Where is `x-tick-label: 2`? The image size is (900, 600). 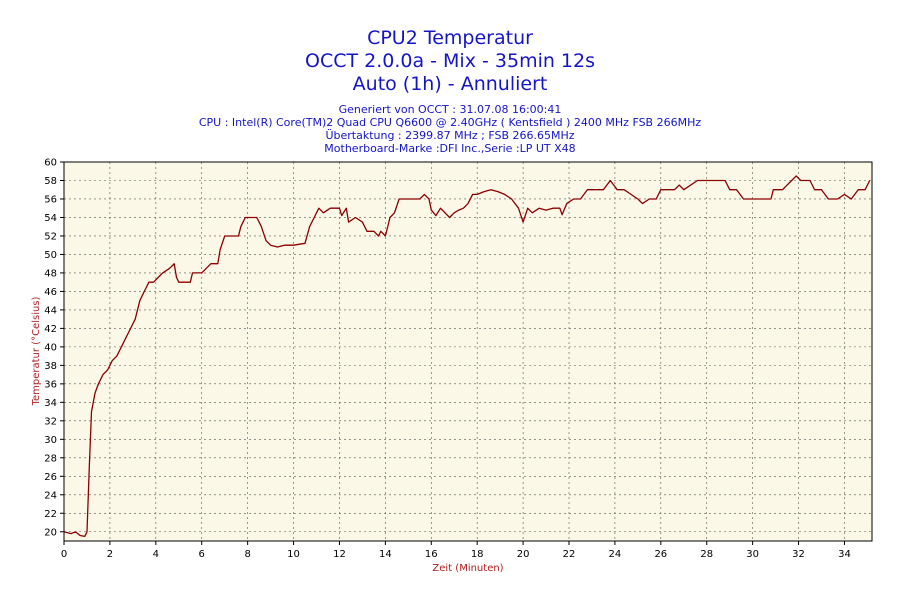 x-tick-label: 2 is located at coordinates (110, 554).